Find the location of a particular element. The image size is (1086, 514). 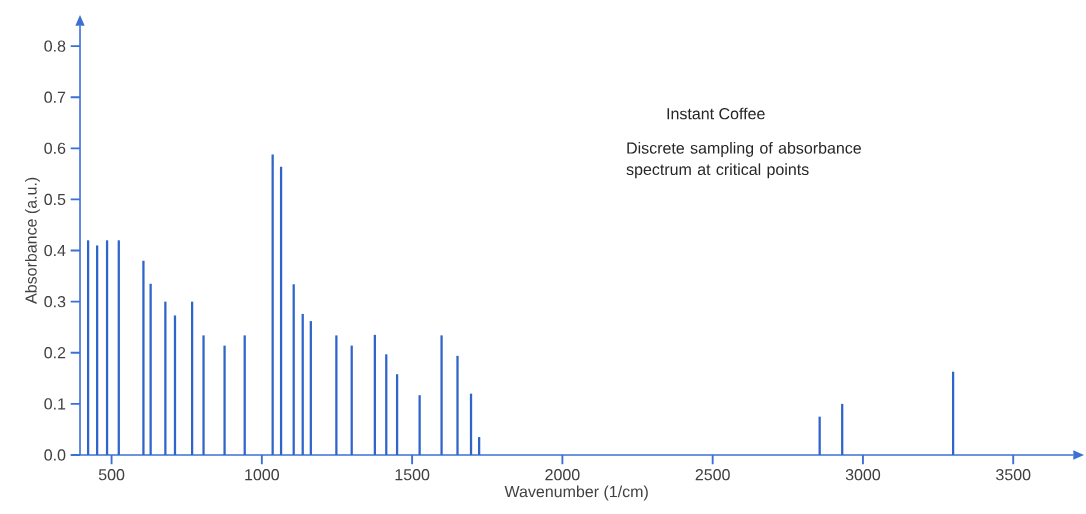

y-tick-label: 0.6 is located at coordinates (55, 148).